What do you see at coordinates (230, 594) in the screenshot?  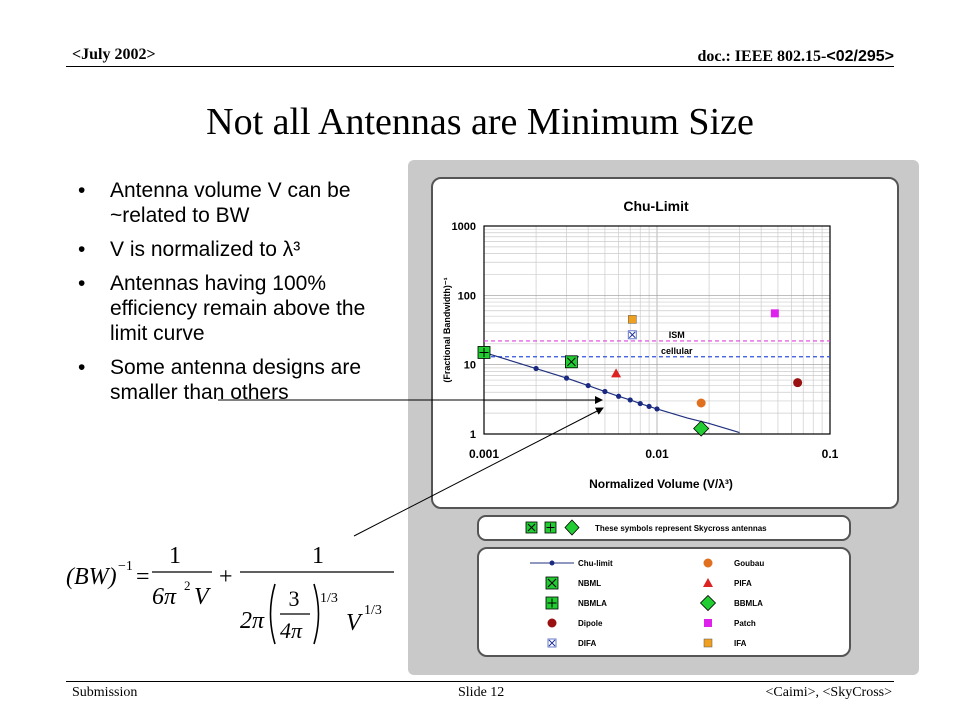 I see `chu-limit-formula: (BW) −1 = 1 6π 2 V + 1 2π 3 4π 1/3 V 1/3` at bounding box center [230, 594].